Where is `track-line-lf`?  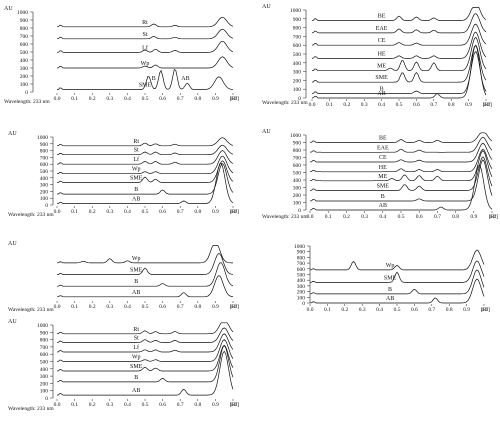
track-line-lf is located at coordinates (145, 46).